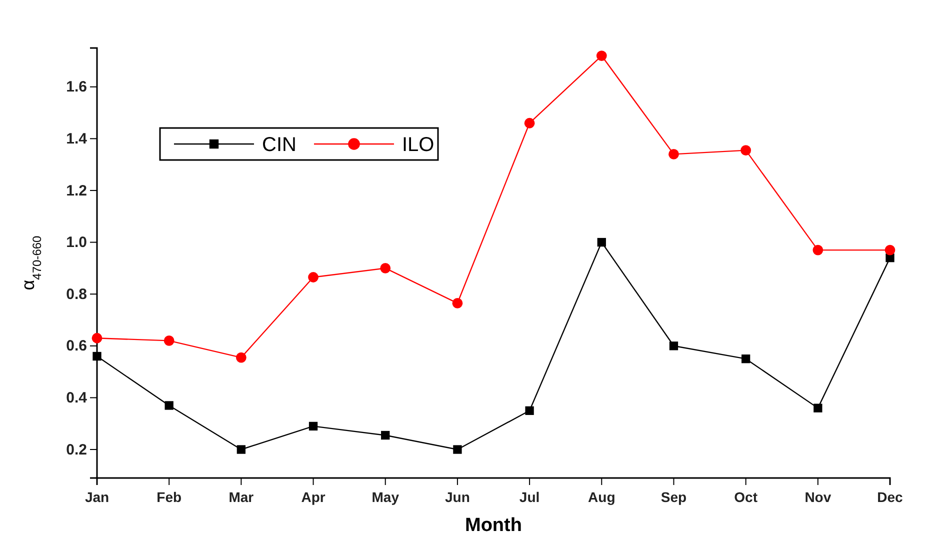  Describe the element at coordinates (76, 243) in the screenshot. I see `y-tick-label: 1.0` at that location.